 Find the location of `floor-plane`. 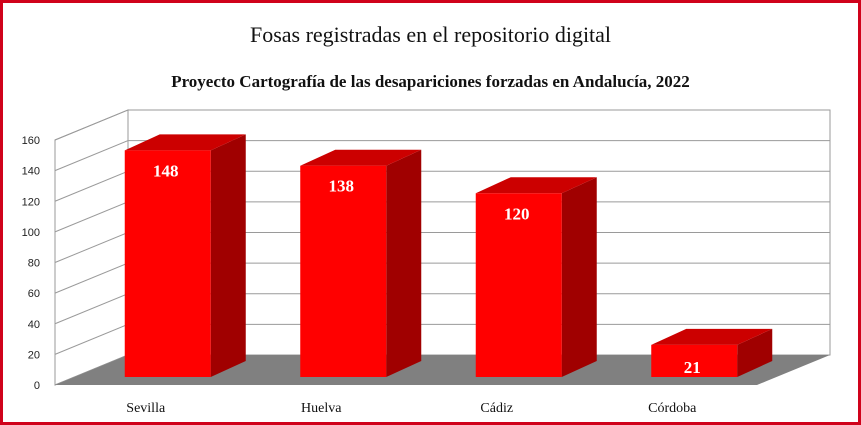

floor-plane is located at coordinates (442, 370).